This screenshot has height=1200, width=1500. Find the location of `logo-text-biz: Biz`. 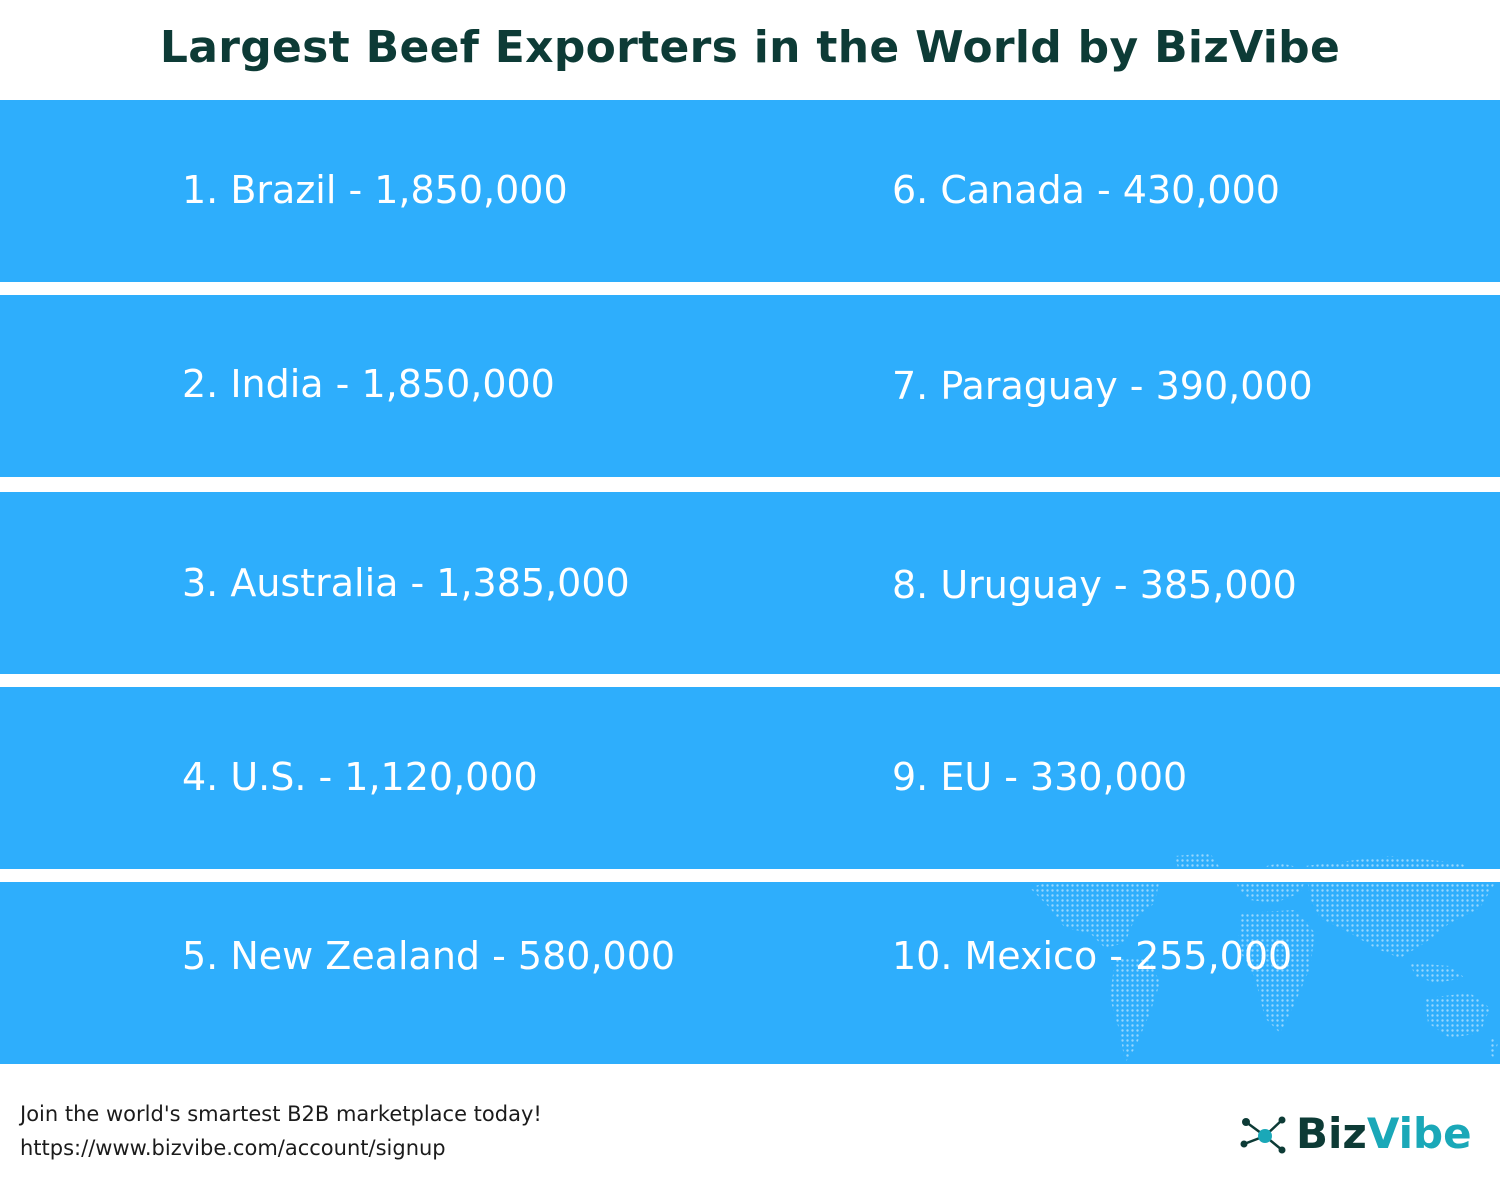

logo-text-biz: Biz is located at coordinates (1331, 1133).